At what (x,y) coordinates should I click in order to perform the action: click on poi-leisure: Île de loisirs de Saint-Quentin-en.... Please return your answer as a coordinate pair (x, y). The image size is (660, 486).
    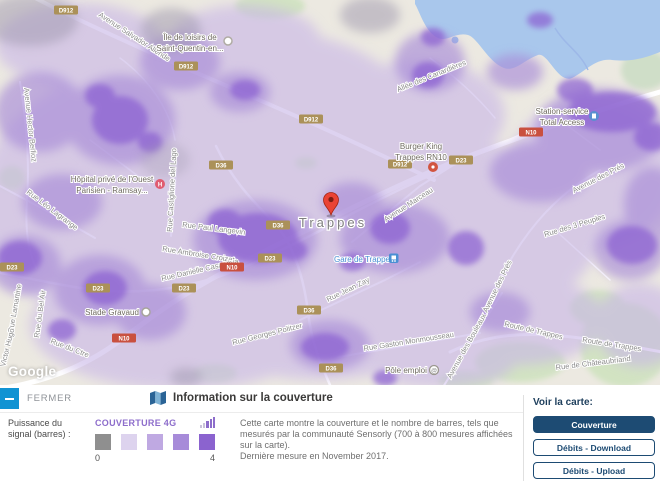
    Looking at the image, I should click on (194, 43).